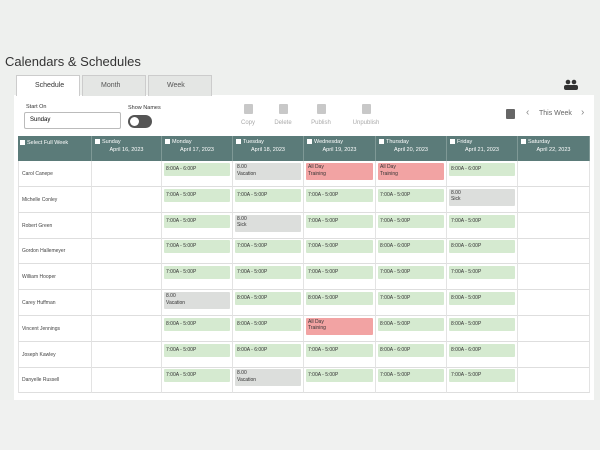 Image resolution: width=600 pixels, height=450 pixels. Describe the element at coordinates (510, 114) in the screenshot. I see `calendar-icon` at that location.